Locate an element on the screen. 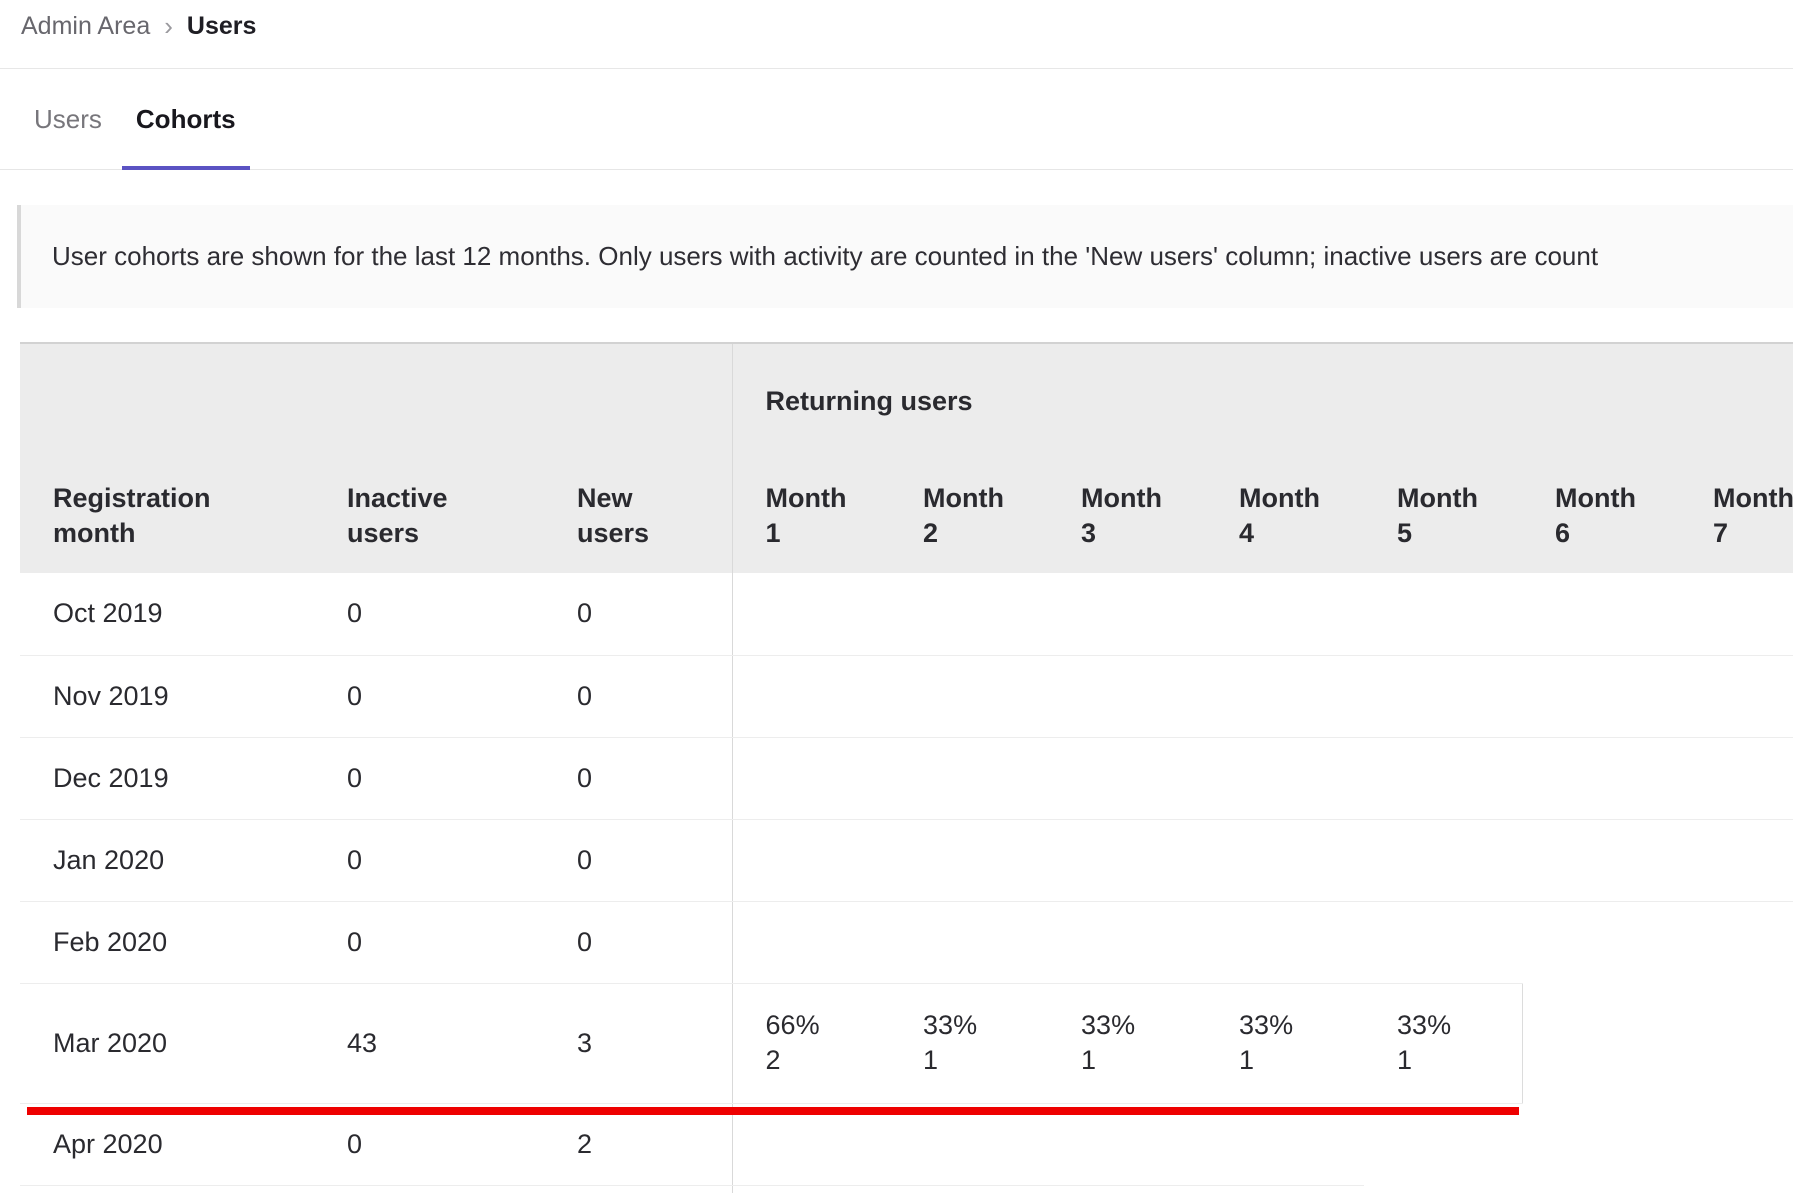 This screenshot has width=1793, height=1194. active-tab-underline is located at coordinates (185, 168).